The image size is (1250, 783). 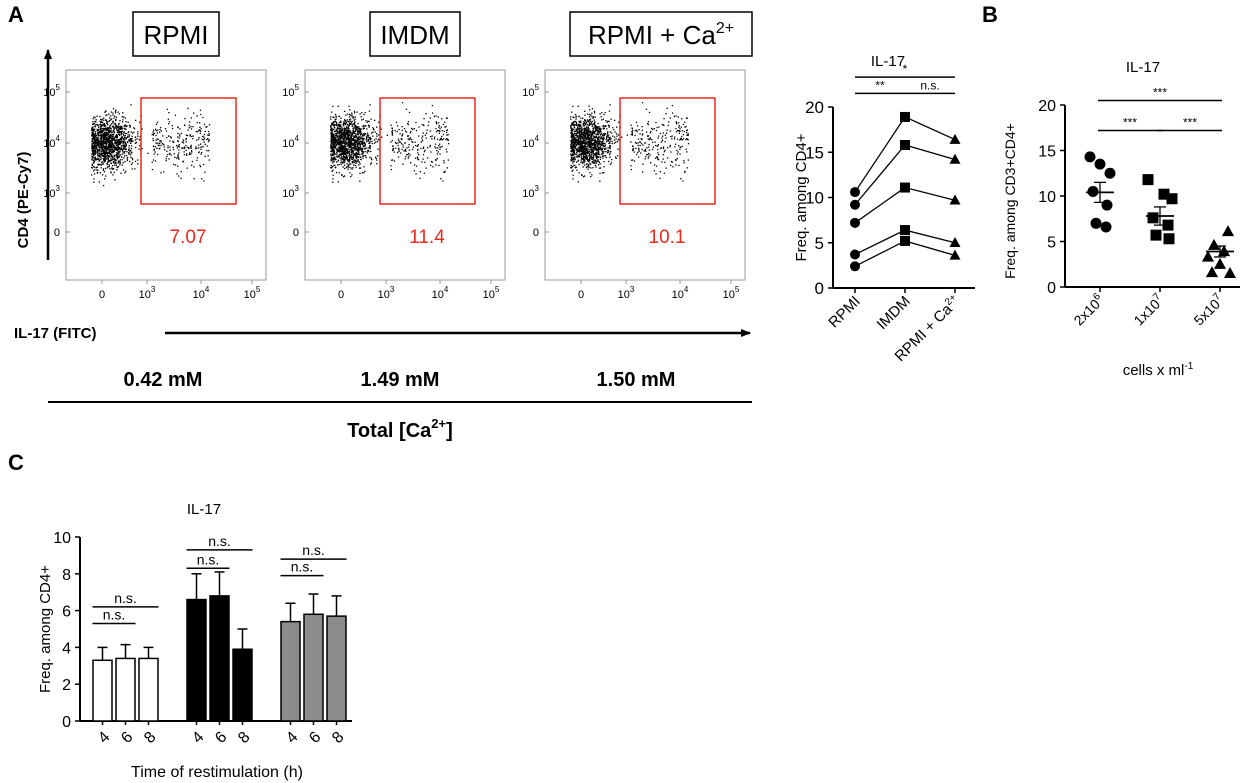 What do you see at coordinates (219, 541) in the screenshot?
I see `significance-label: n.s.` at bounding box center [219, 541].